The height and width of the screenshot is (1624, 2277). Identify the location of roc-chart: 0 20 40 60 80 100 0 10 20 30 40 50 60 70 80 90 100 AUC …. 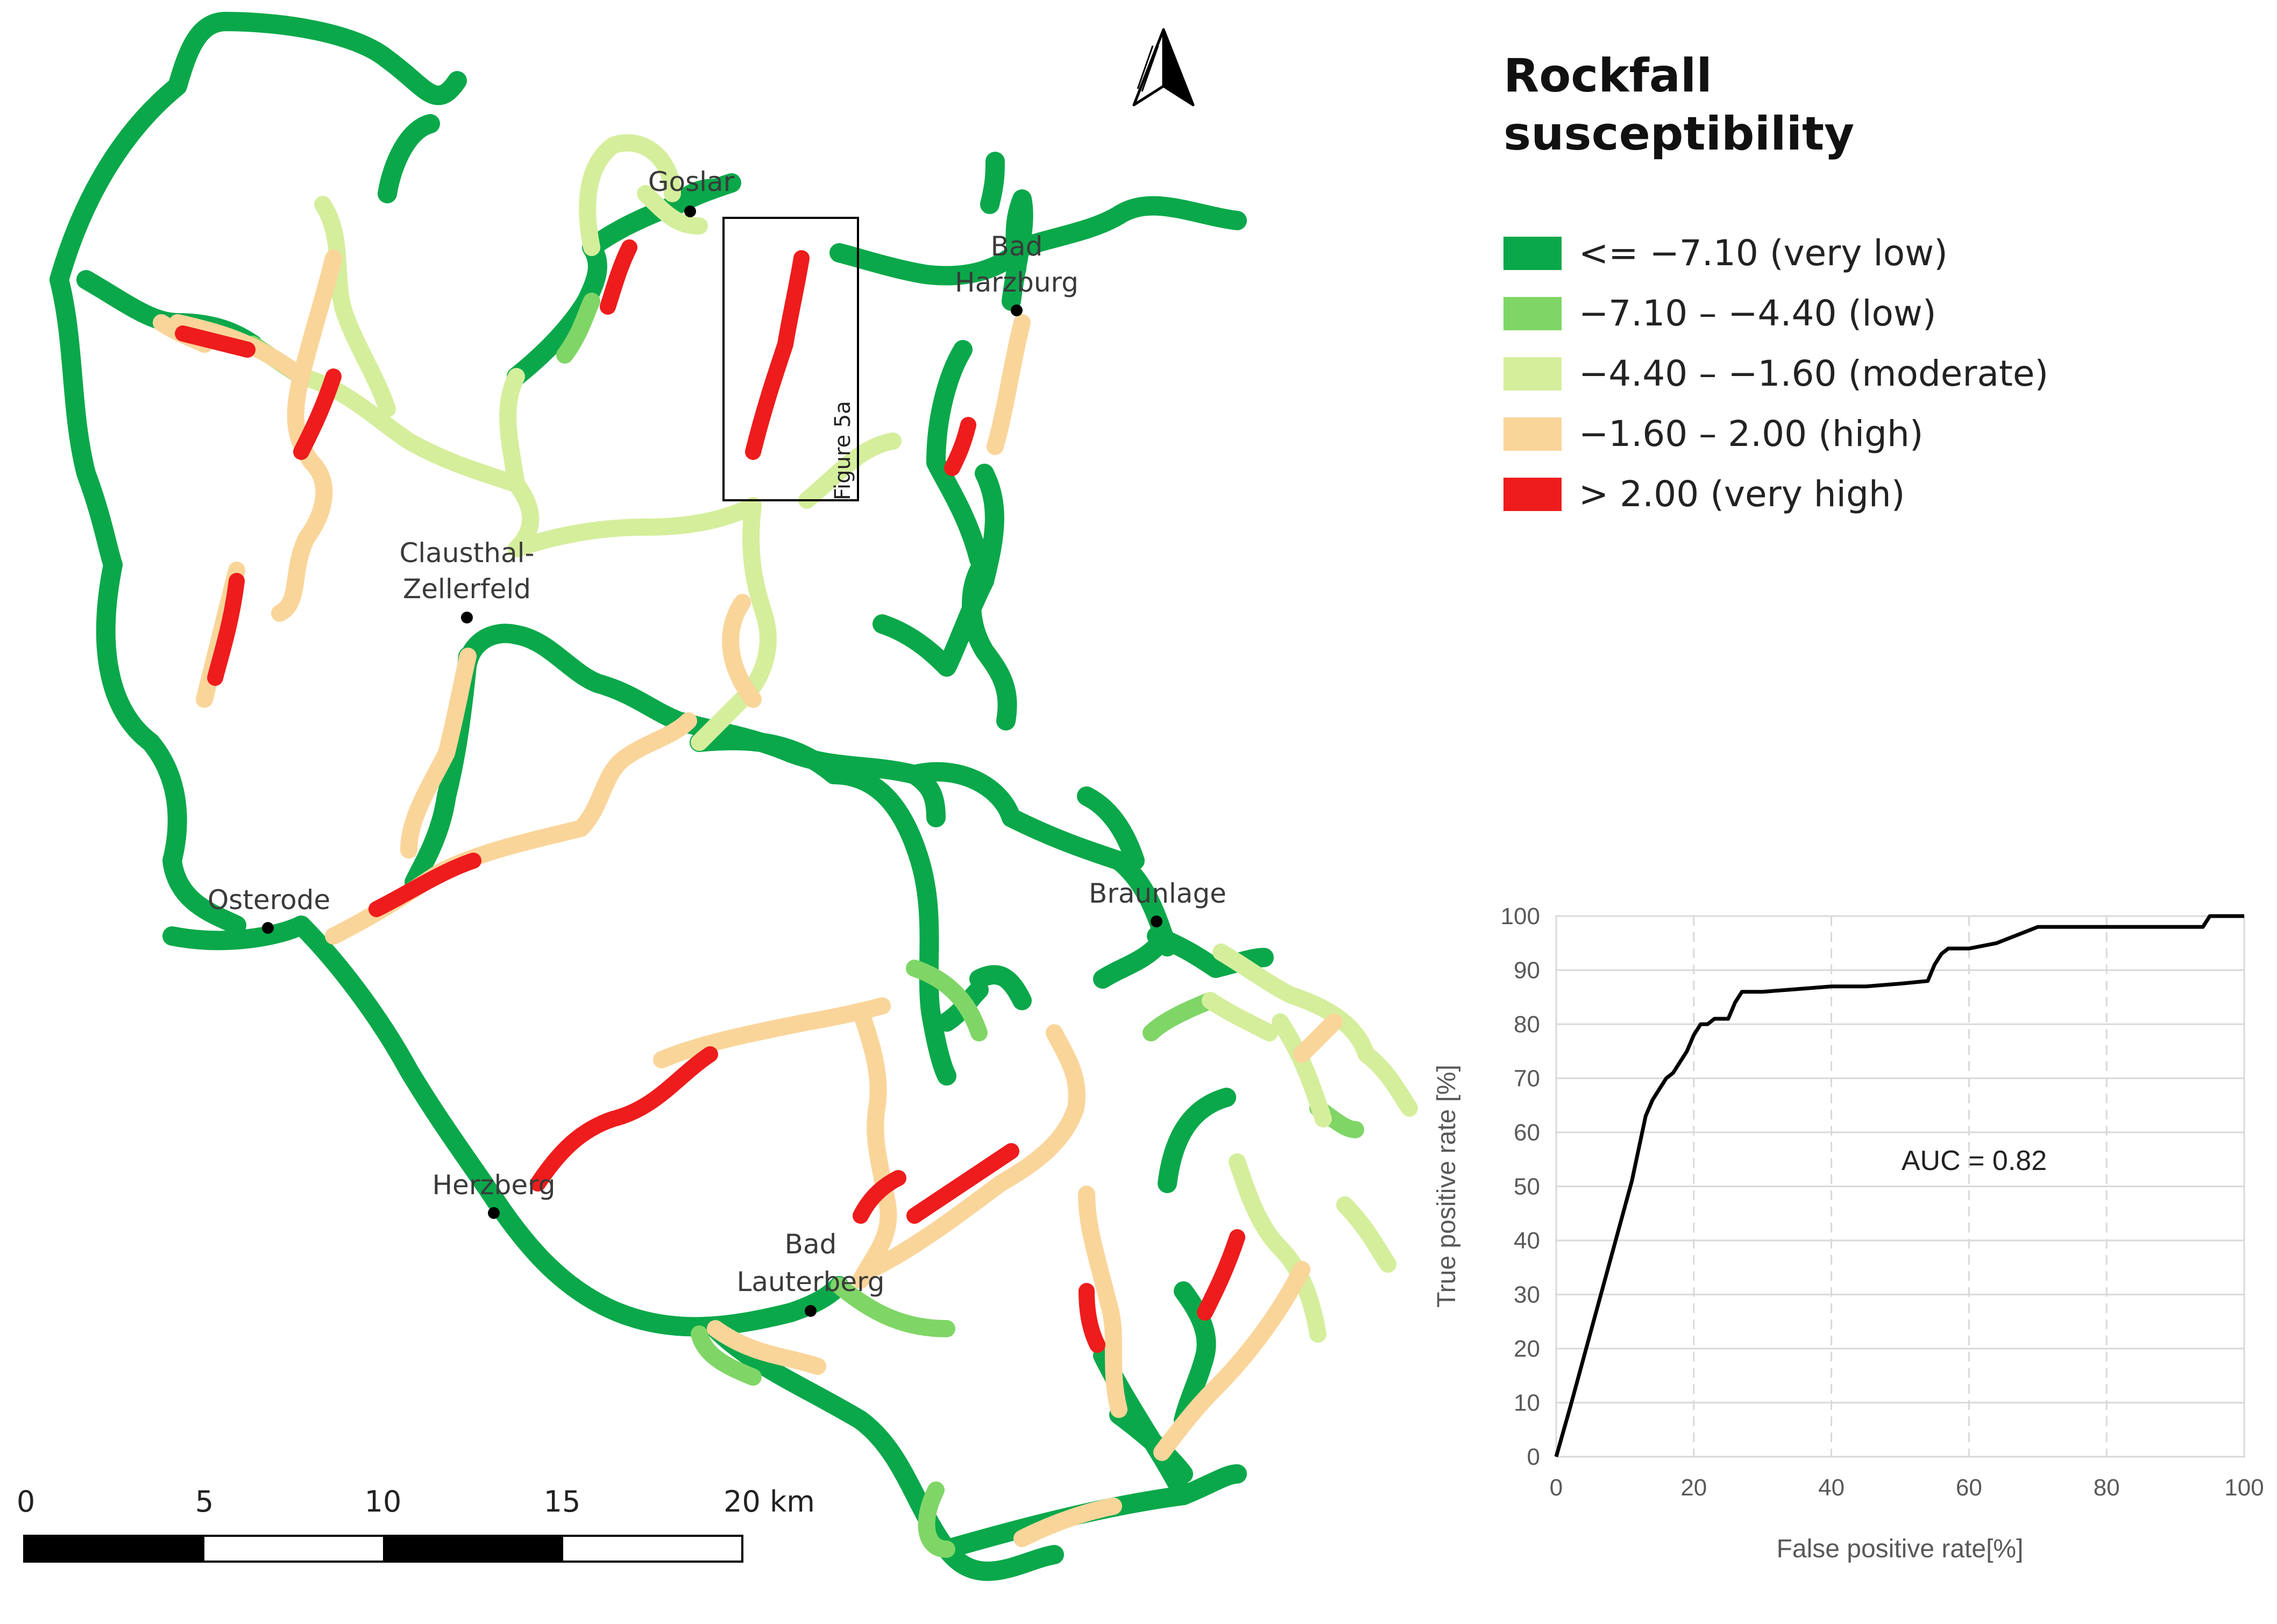
(1848, 1233).